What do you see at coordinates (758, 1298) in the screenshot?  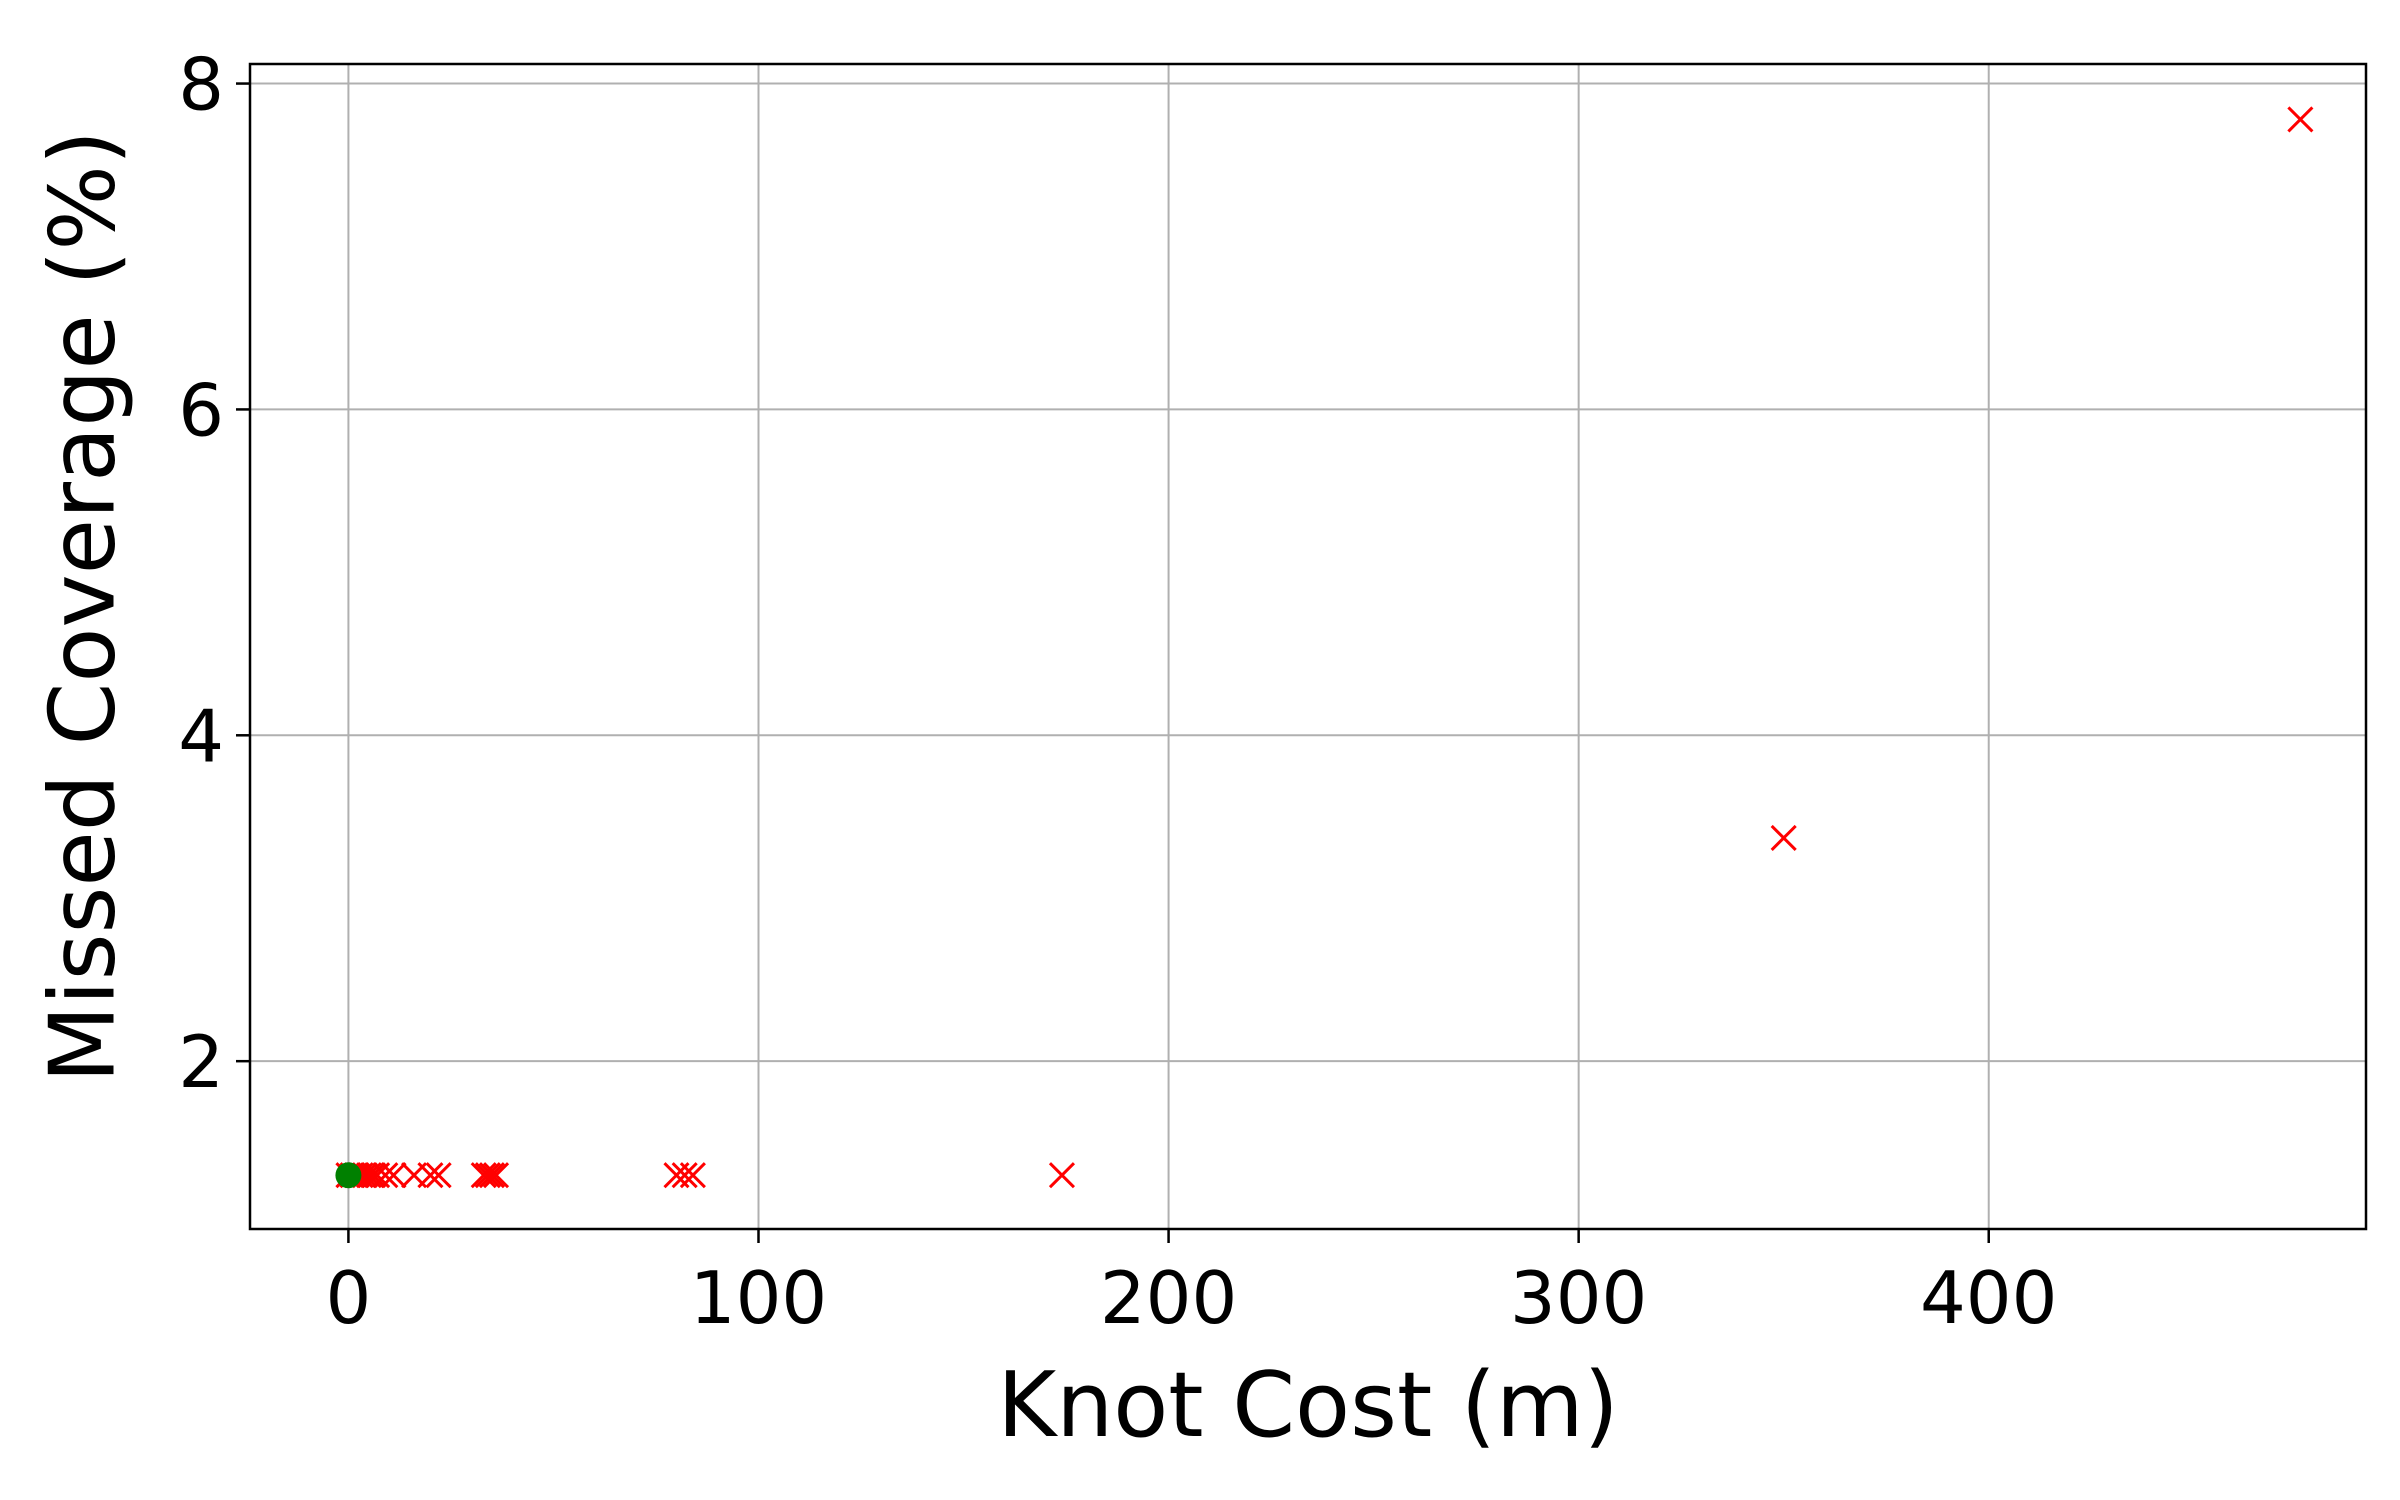 I see `x-tick-label: 100` at bounding box center [758, 1298].